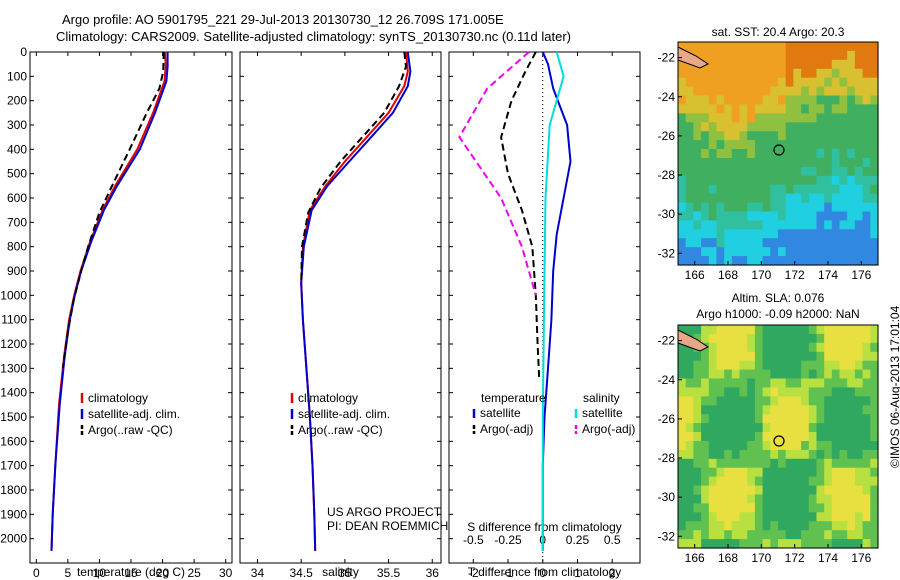 This screenshot has height=580, width=900. I want to click on y-tick-label: -28, so click(667, 458).